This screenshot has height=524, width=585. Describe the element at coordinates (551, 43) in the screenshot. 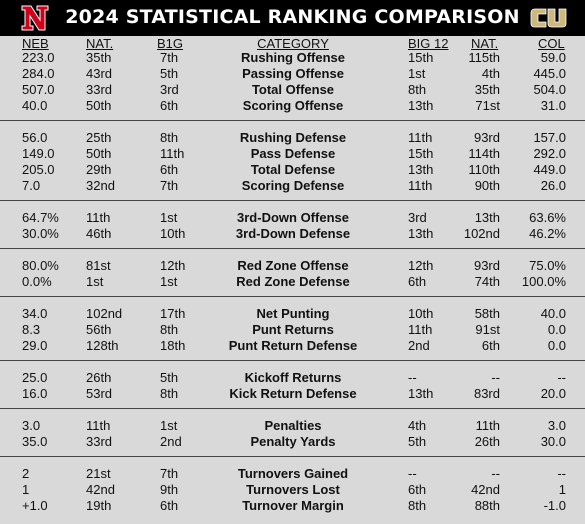

I see `col-header-col: COL` at that location.